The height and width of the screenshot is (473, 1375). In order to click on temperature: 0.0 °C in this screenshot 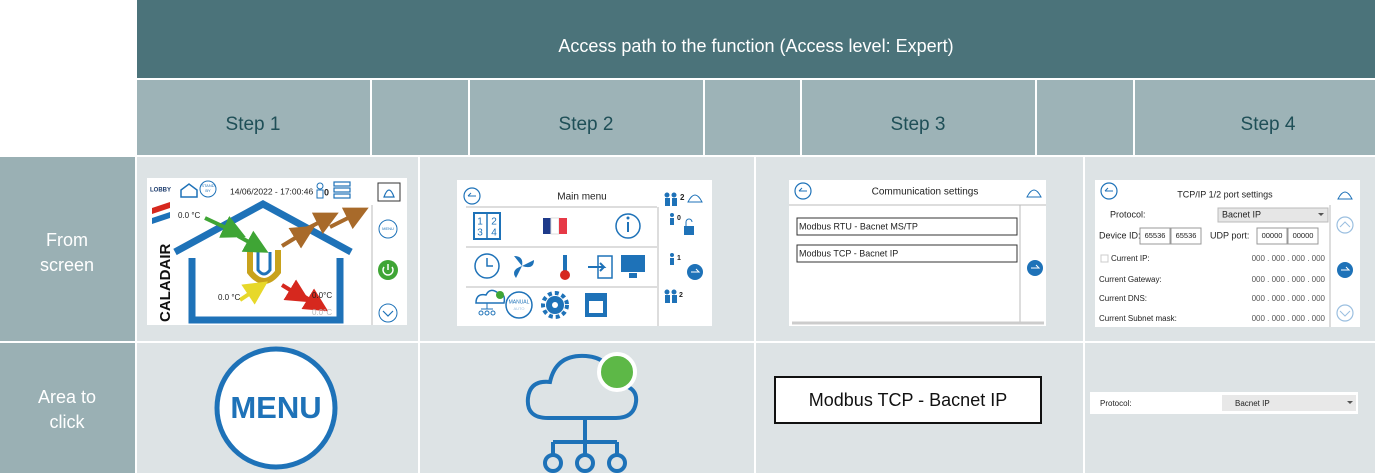, I will do `click(229, 297)`.